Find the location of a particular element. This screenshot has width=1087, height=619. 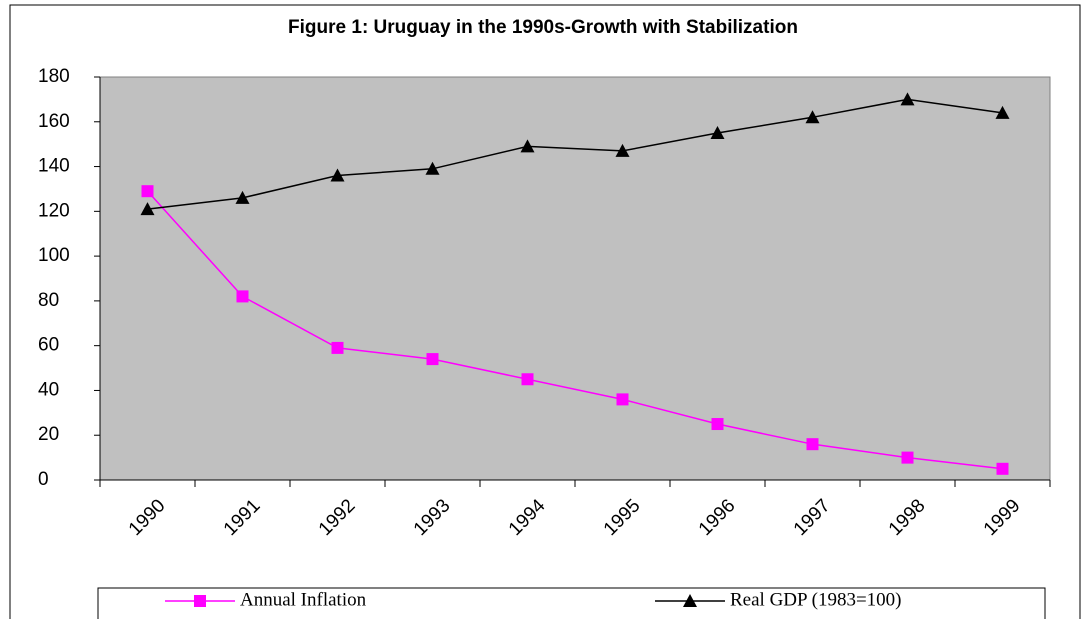

y-tick-label: 100 is located at coordinates (54, 255).